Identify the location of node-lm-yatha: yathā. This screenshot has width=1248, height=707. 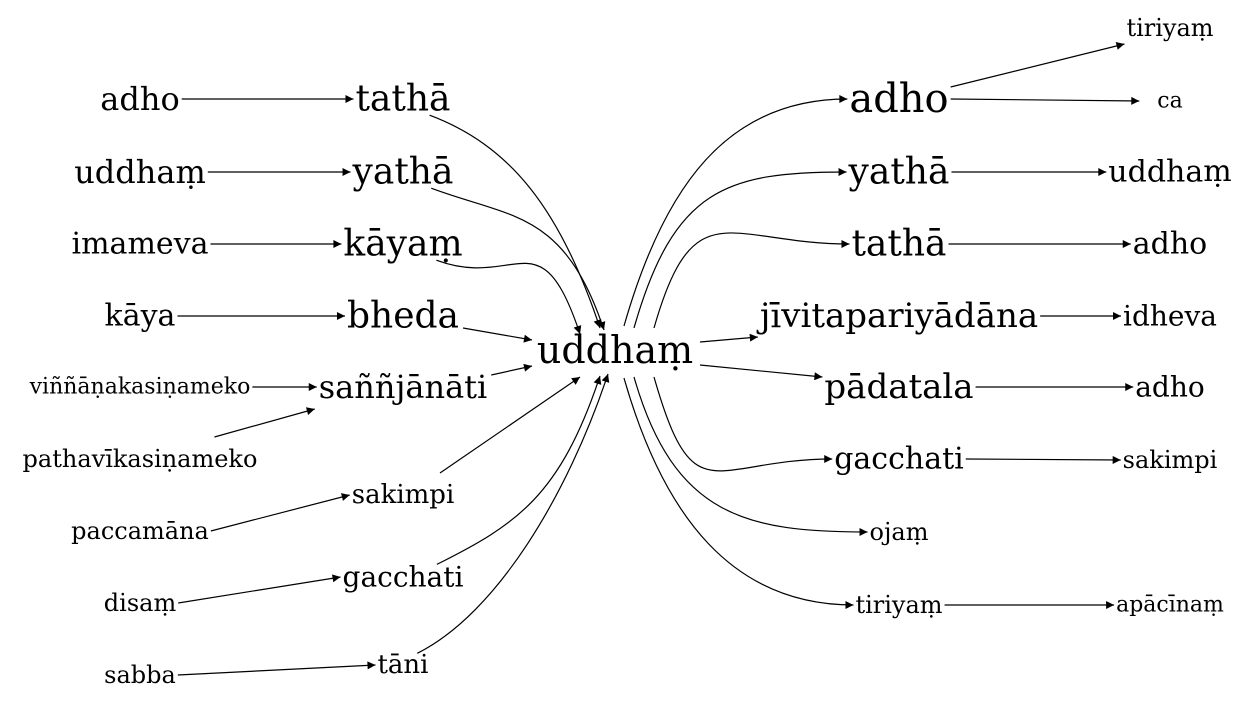
(403, 172).